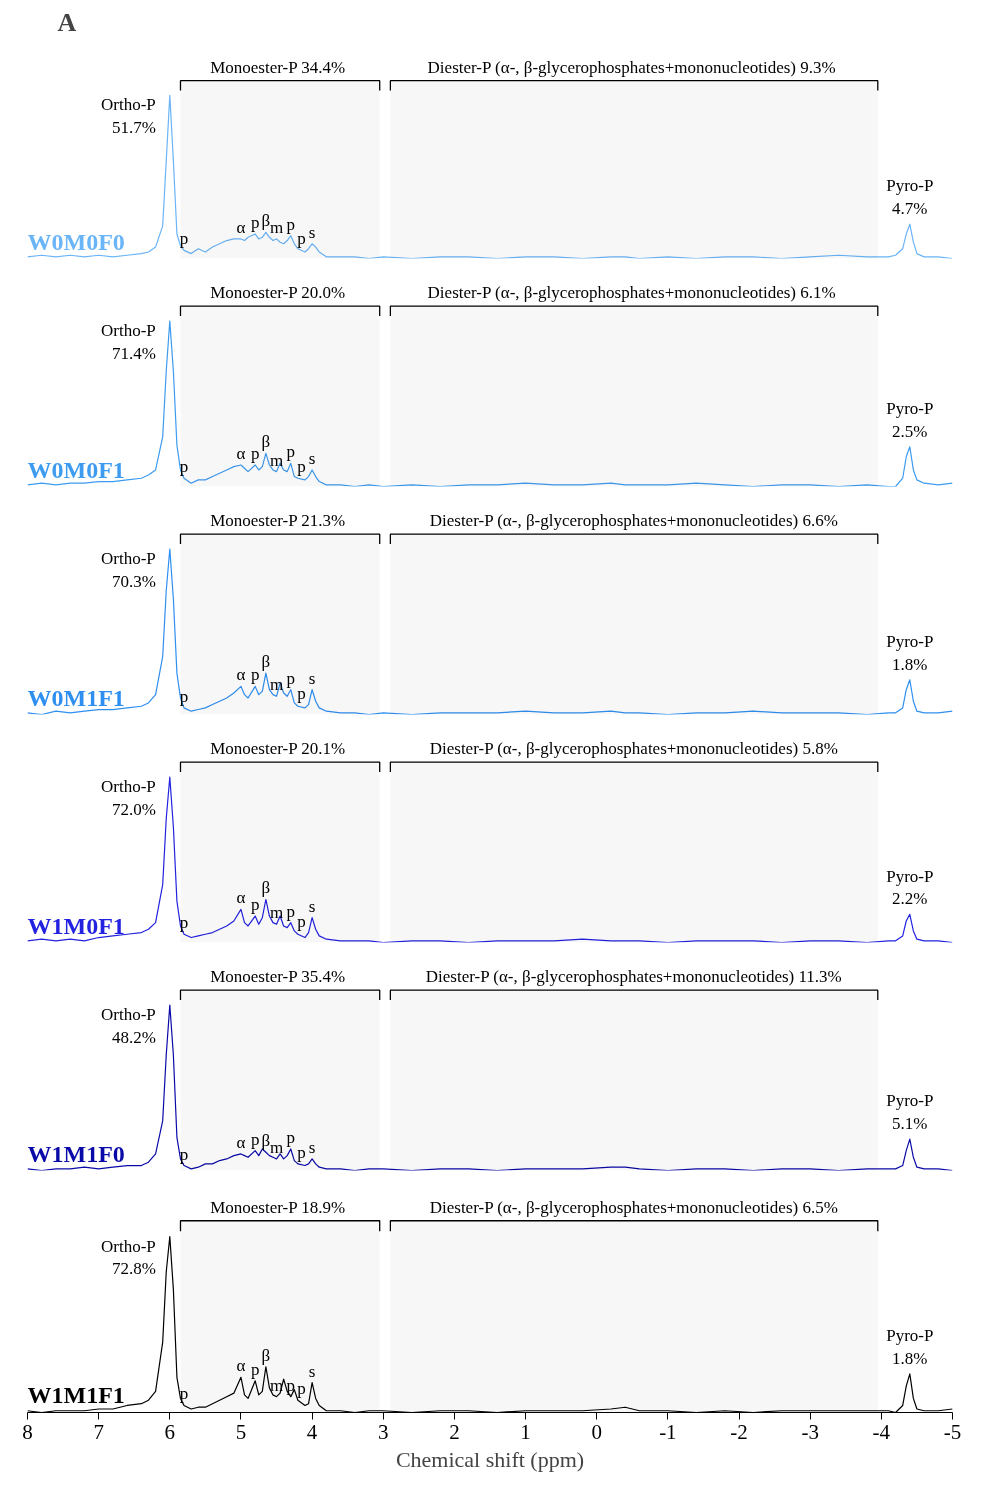  What do you see at coordinates (128, 570) in the screenshot?
I see `annotation: Ortho-P 70.3%` at bounding box center [128, 570].